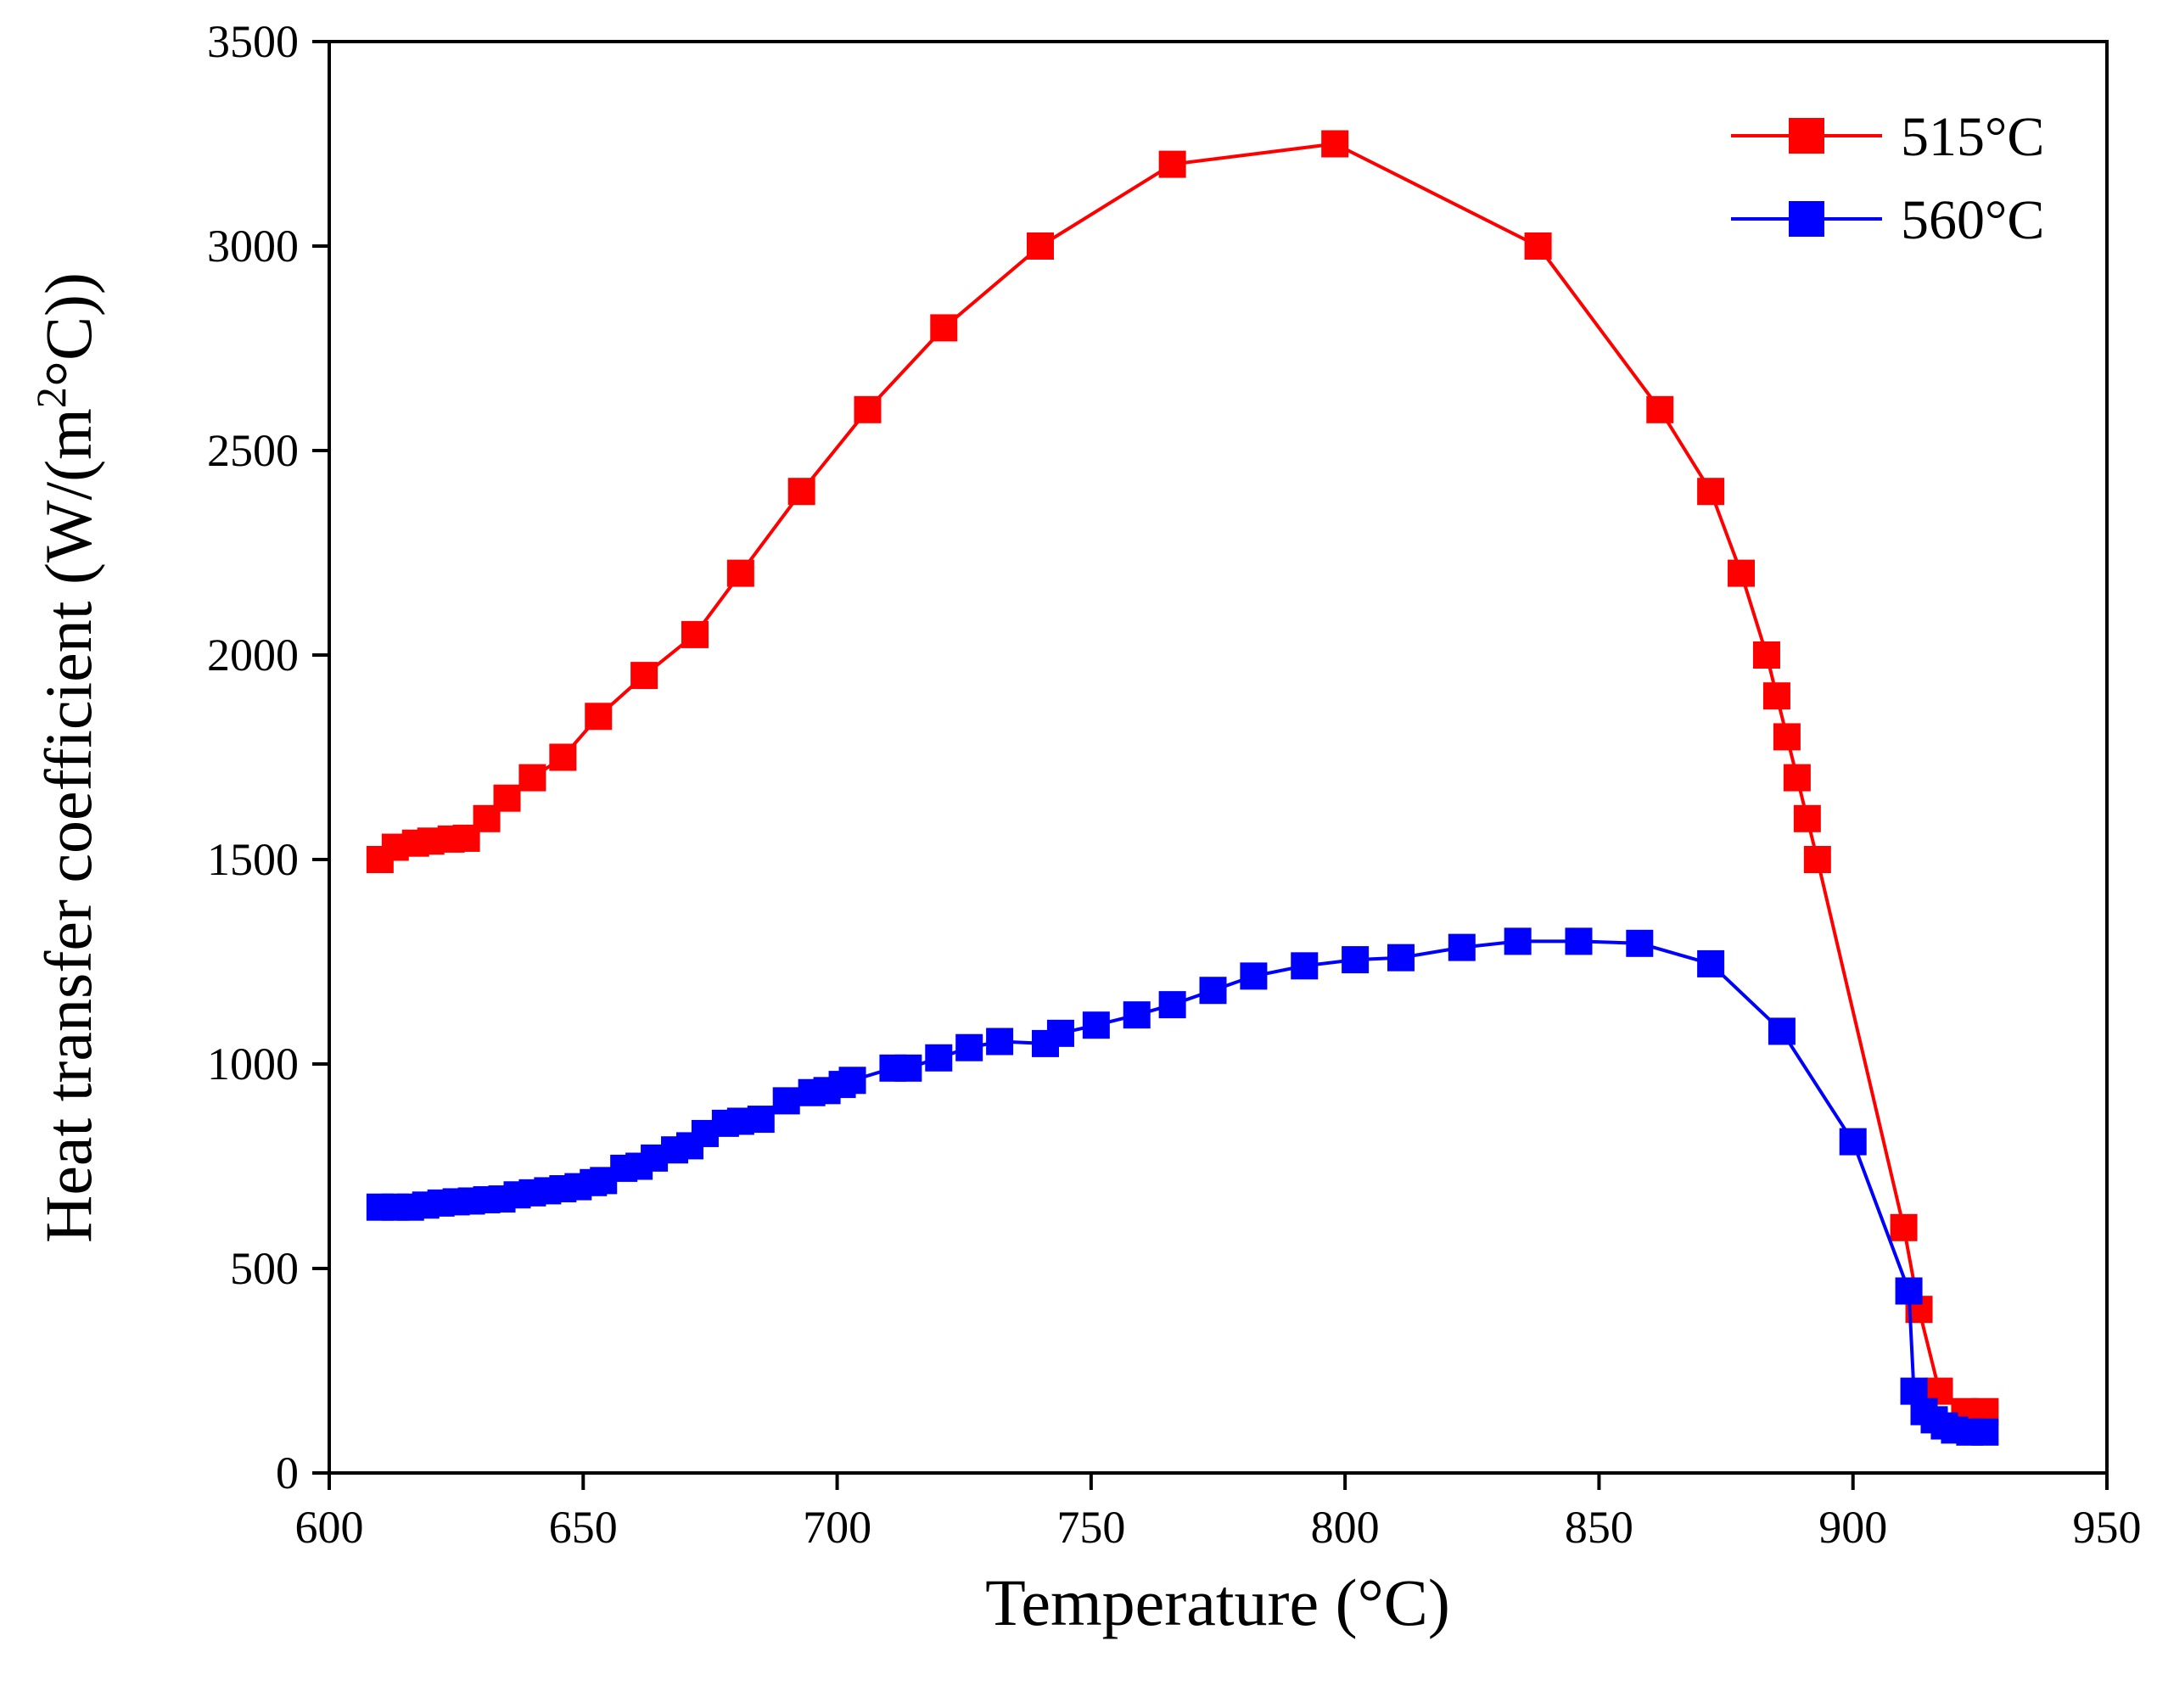 Image resolution: width=2157 pixels, height=1708 pixels. I want to click on y-tick-label: 1000, so click(253, 1064).